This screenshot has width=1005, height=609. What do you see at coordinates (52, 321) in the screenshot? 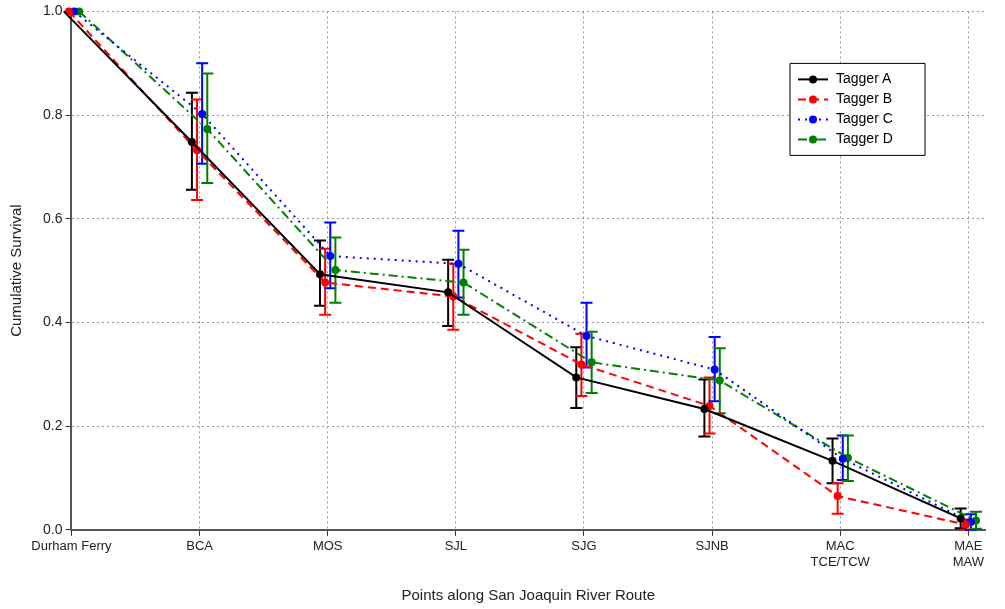
I see `y-tick-label: 0.4` at bounding box center [52, 321].